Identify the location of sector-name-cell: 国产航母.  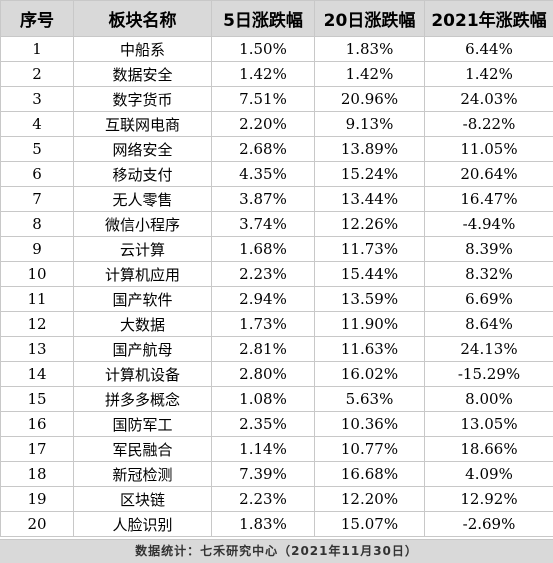
(142, 349).